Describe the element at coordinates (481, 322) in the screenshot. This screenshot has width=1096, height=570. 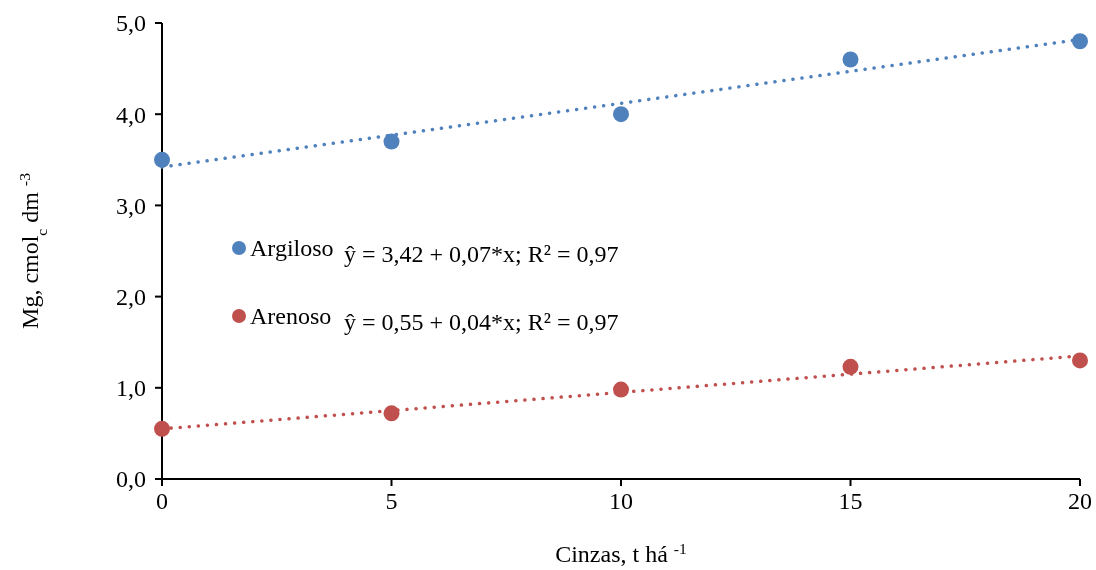
I see `annotation: ŷ = 0,55 + 0,04*x; R² = 0,97` at that location.